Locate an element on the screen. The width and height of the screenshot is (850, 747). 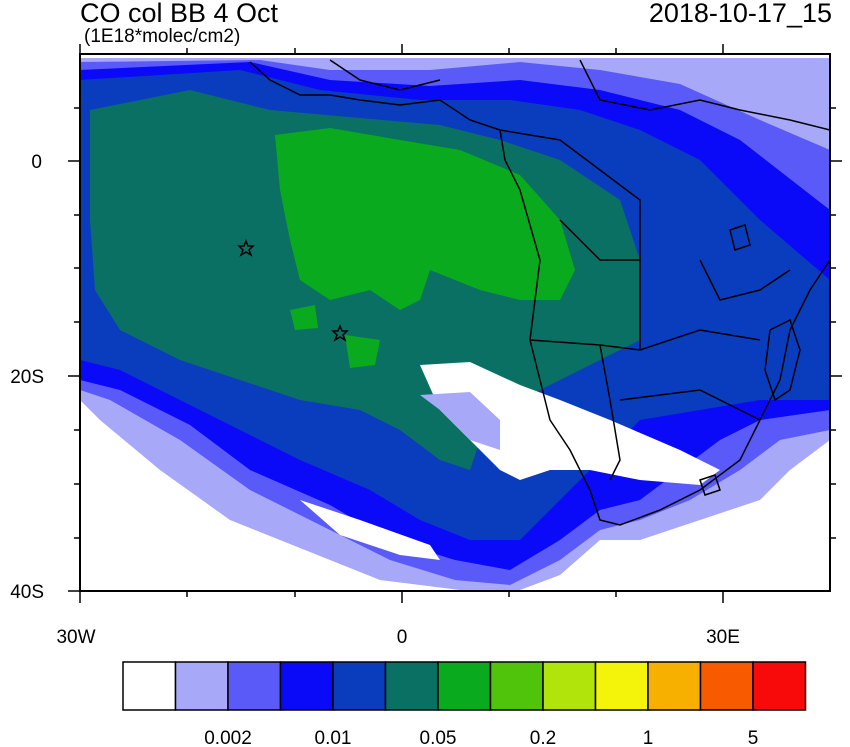
colorbar: 0.002 0.01 0.05 0.2 1 5 is located at coordinates (464, 704).